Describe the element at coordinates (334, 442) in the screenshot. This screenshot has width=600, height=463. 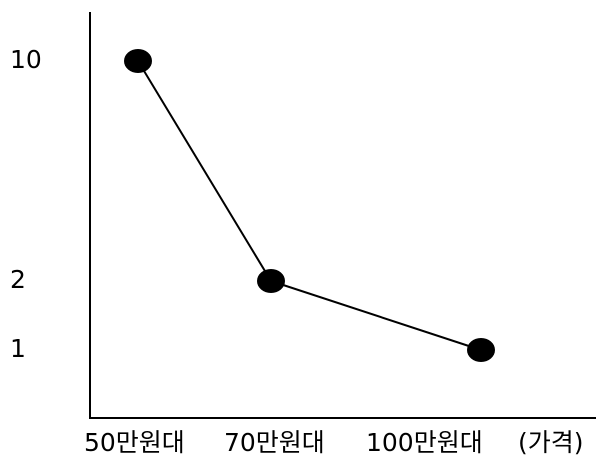
I see `x-axis-tick-labels: 50만원대 70만원대 100만원대 (가격)` at that location.